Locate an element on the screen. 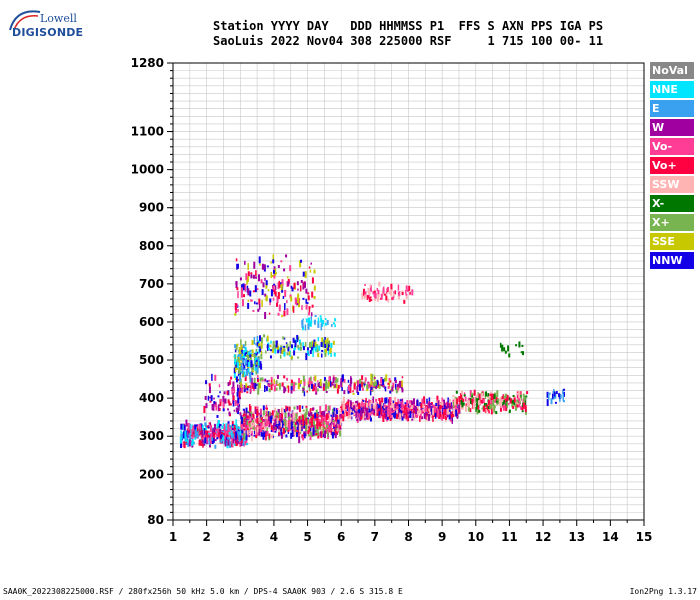  y-tick-label: 300 is located at coordinates (151, 436).